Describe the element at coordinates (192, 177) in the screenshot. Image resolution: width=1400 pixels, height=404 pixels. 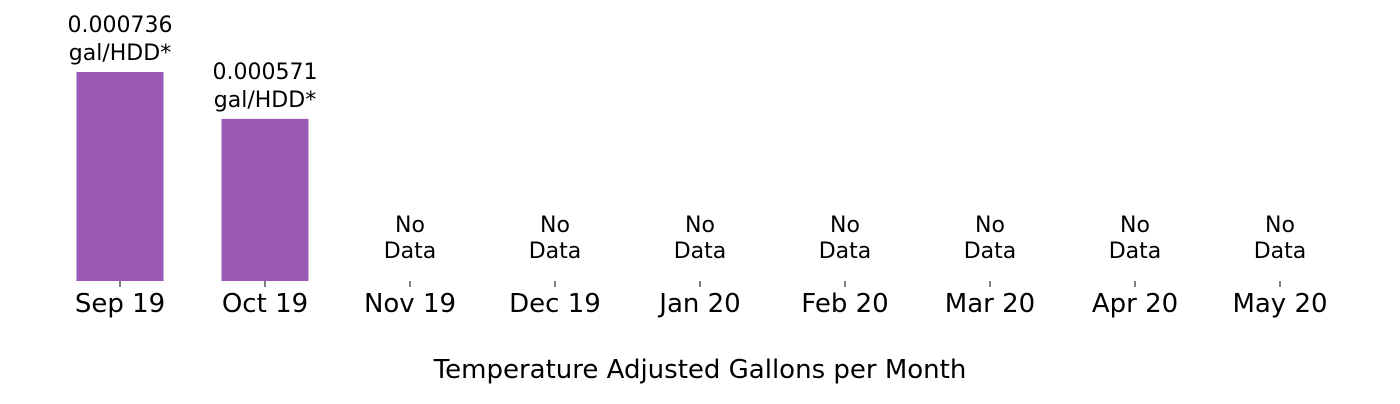
I see `bars-layer` at that location.